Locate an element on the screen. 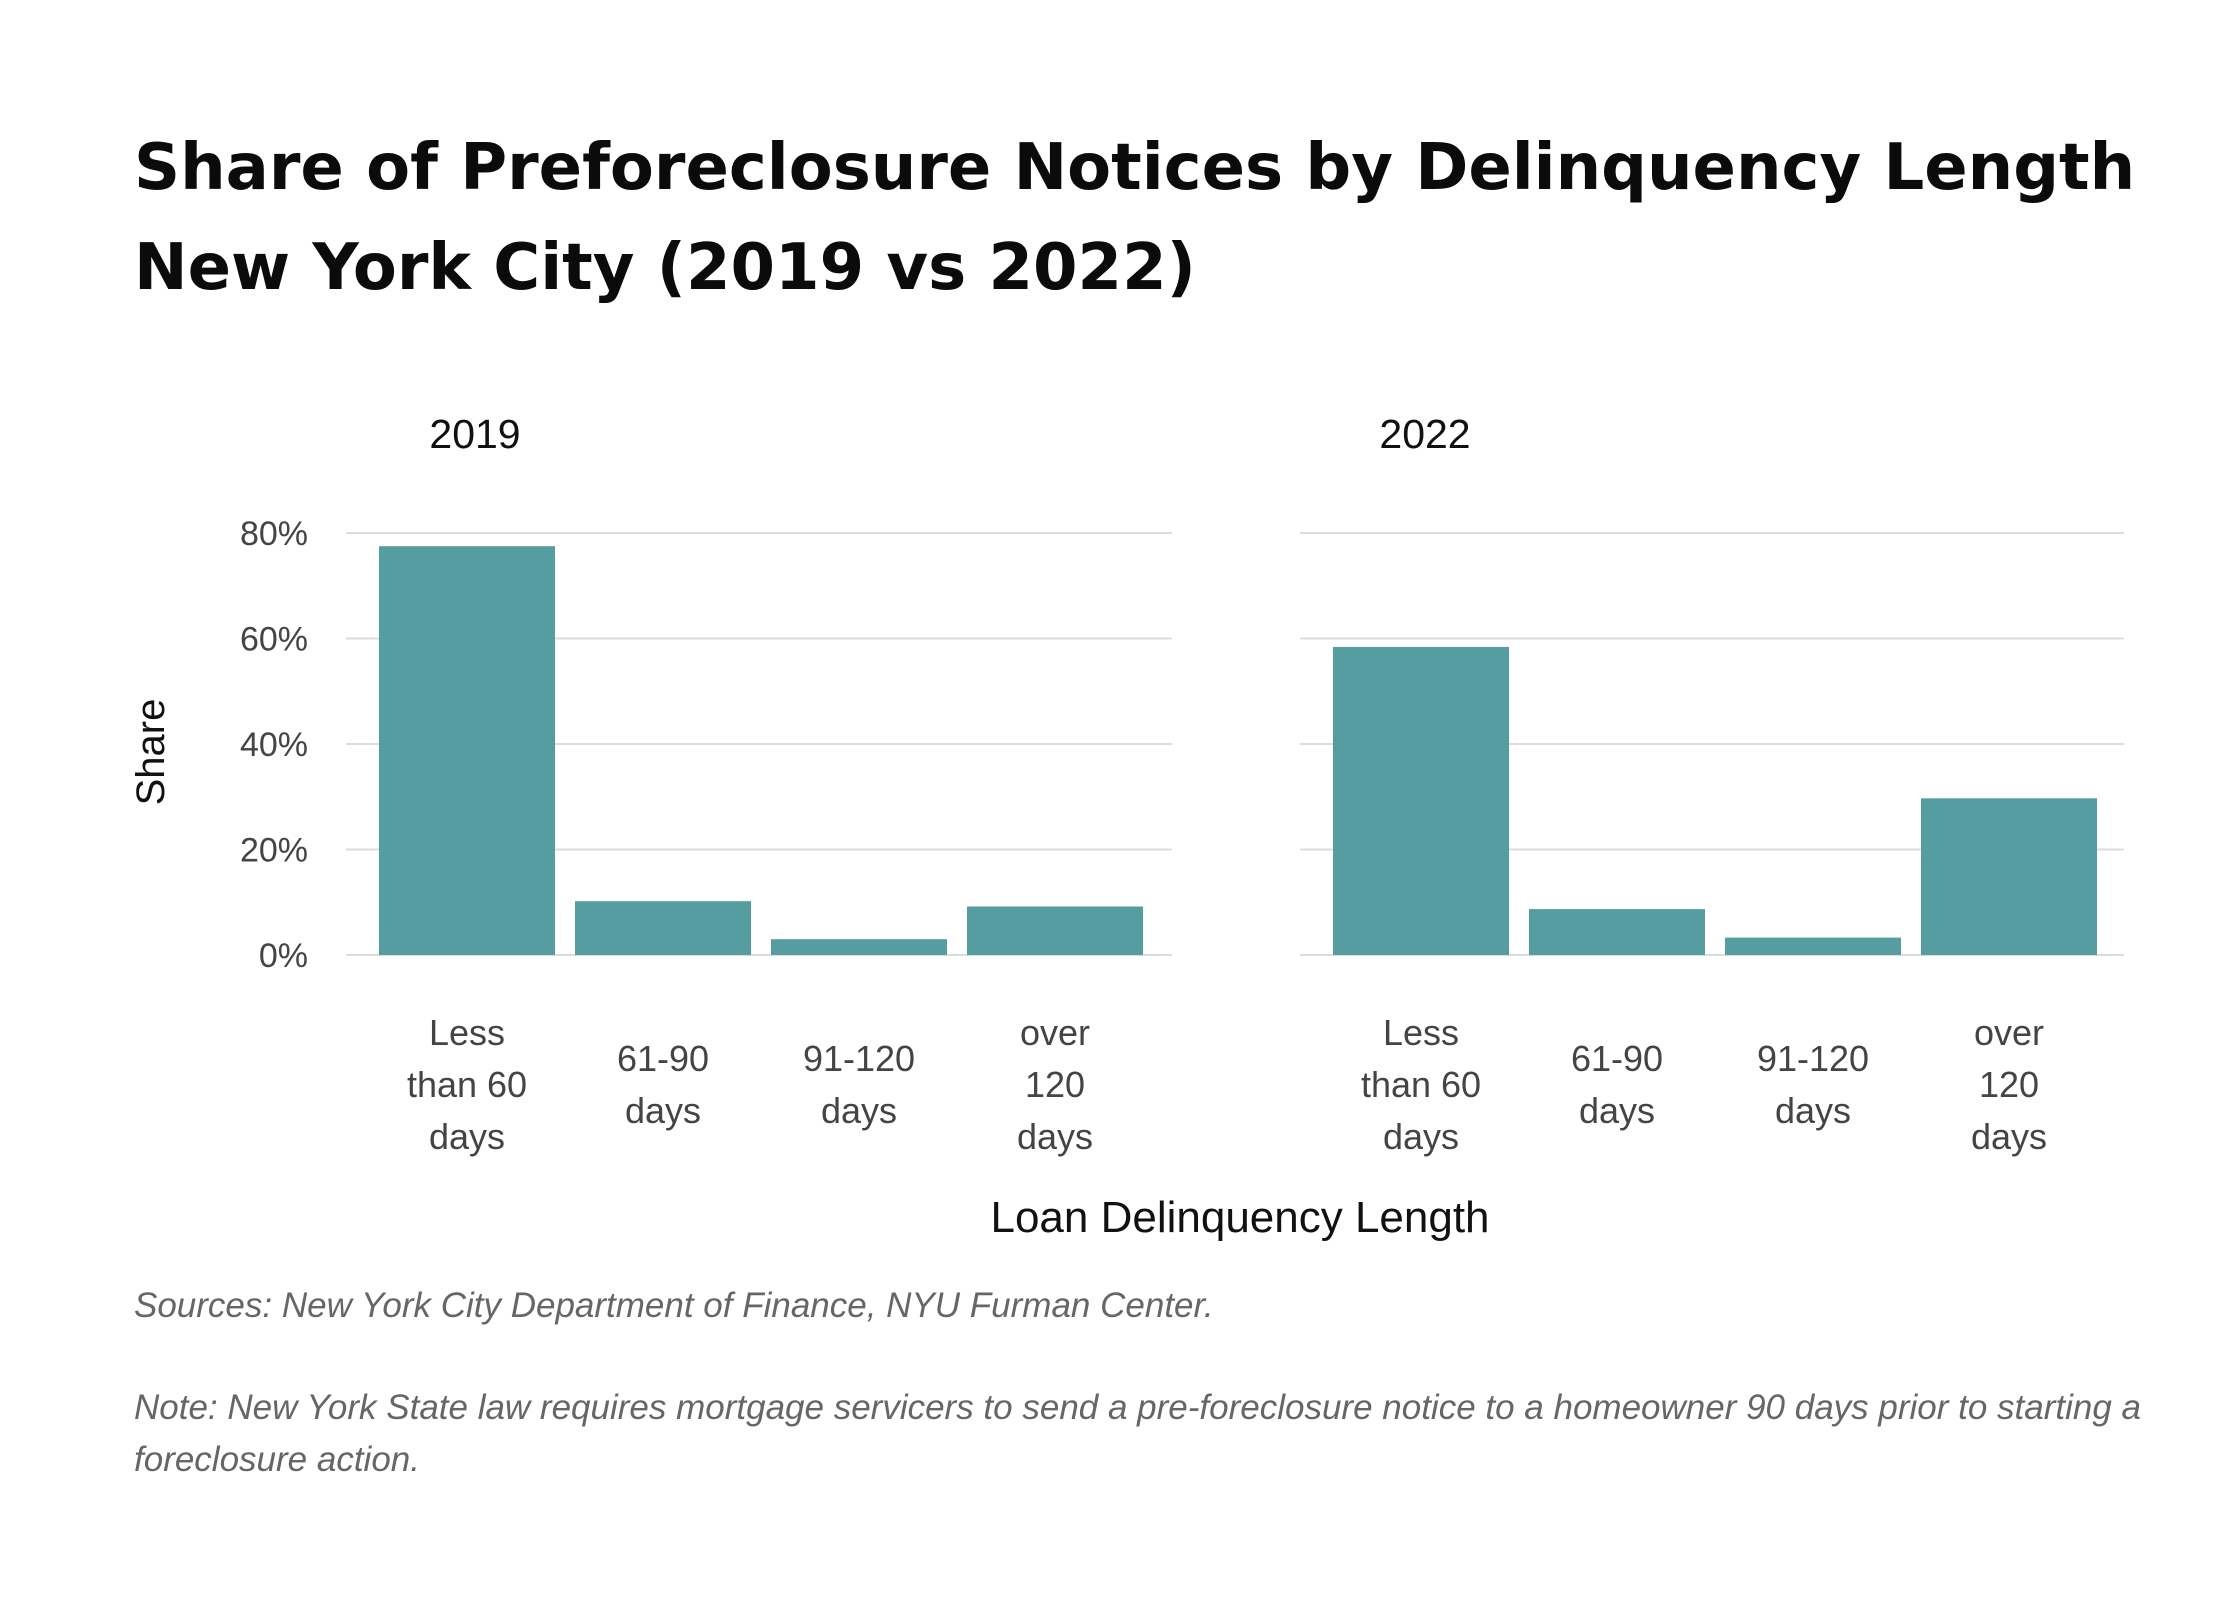 Image resolution: width=2240 pixels, height=1600 pixels. x-axis-title: Loan Delinquency Length is located at coordinates (1239, 1217).